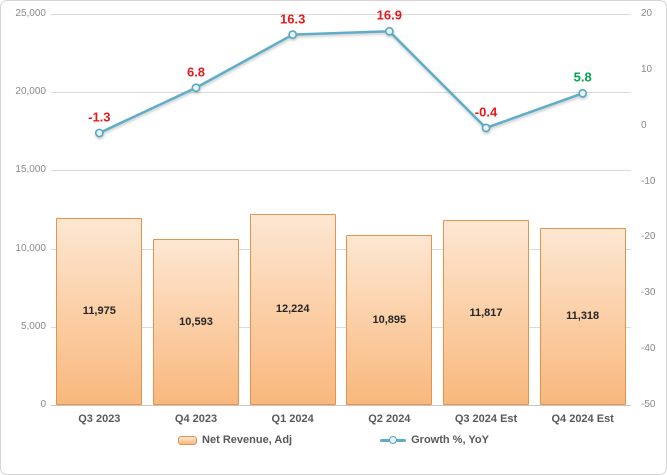  What do you see at coordinates (647, 13) in the screenshot?
I see `y-axis-right-tick: 20` at bounding box center [647, 13].